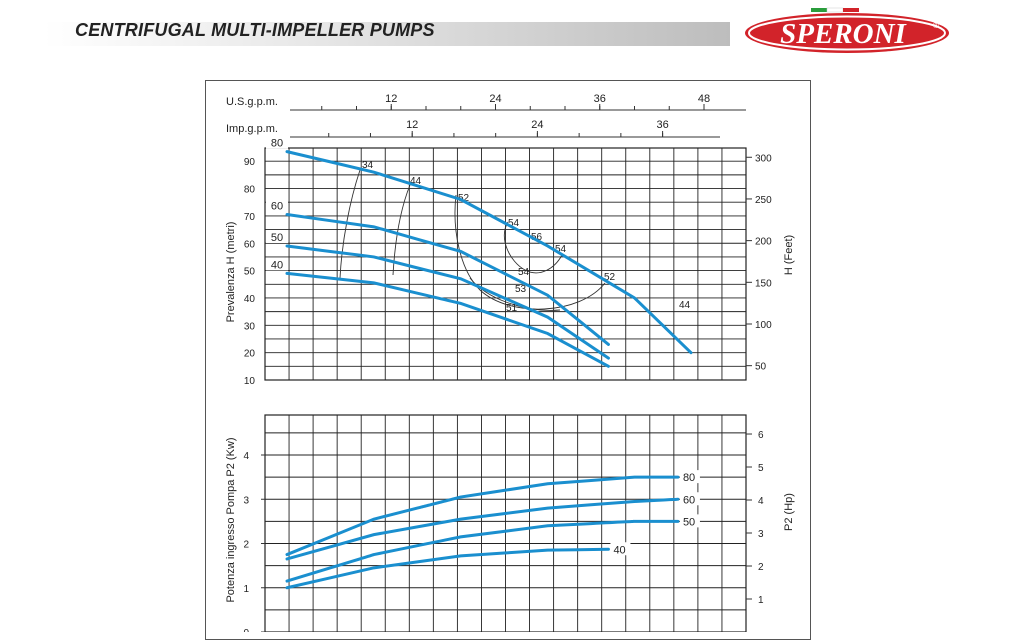 Image resolution: width=1015 pixels, height=640 pixels. What do you see at coordinates (412, 125) in the screenshot?
I see `impgpm-tick-label: 12` at bounding box center [412, 125].